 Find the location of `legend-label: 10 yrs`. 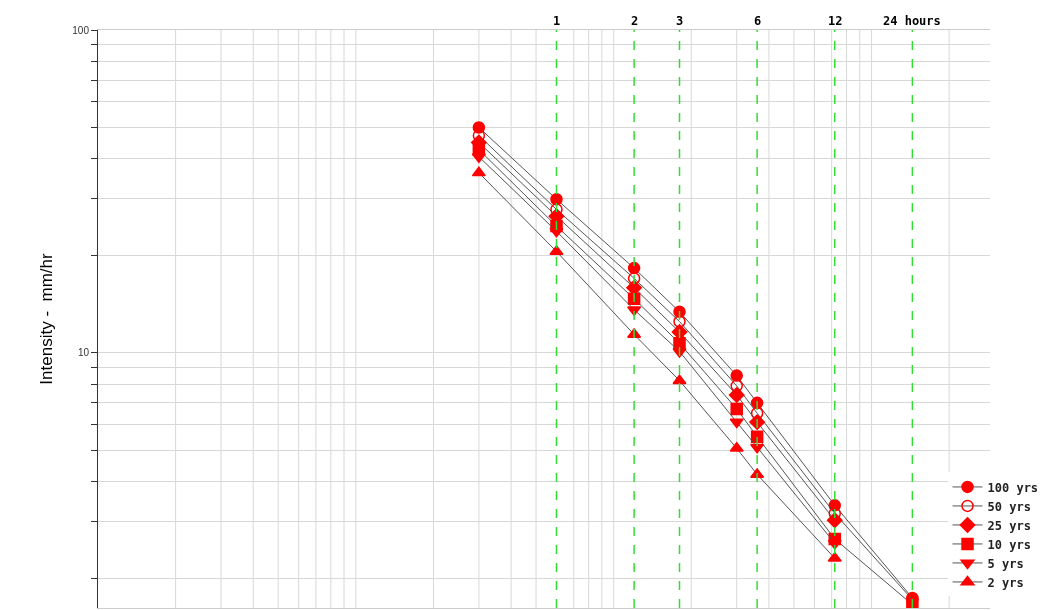

legend-label: 10 yrs is located at coordinates (1009, 544).